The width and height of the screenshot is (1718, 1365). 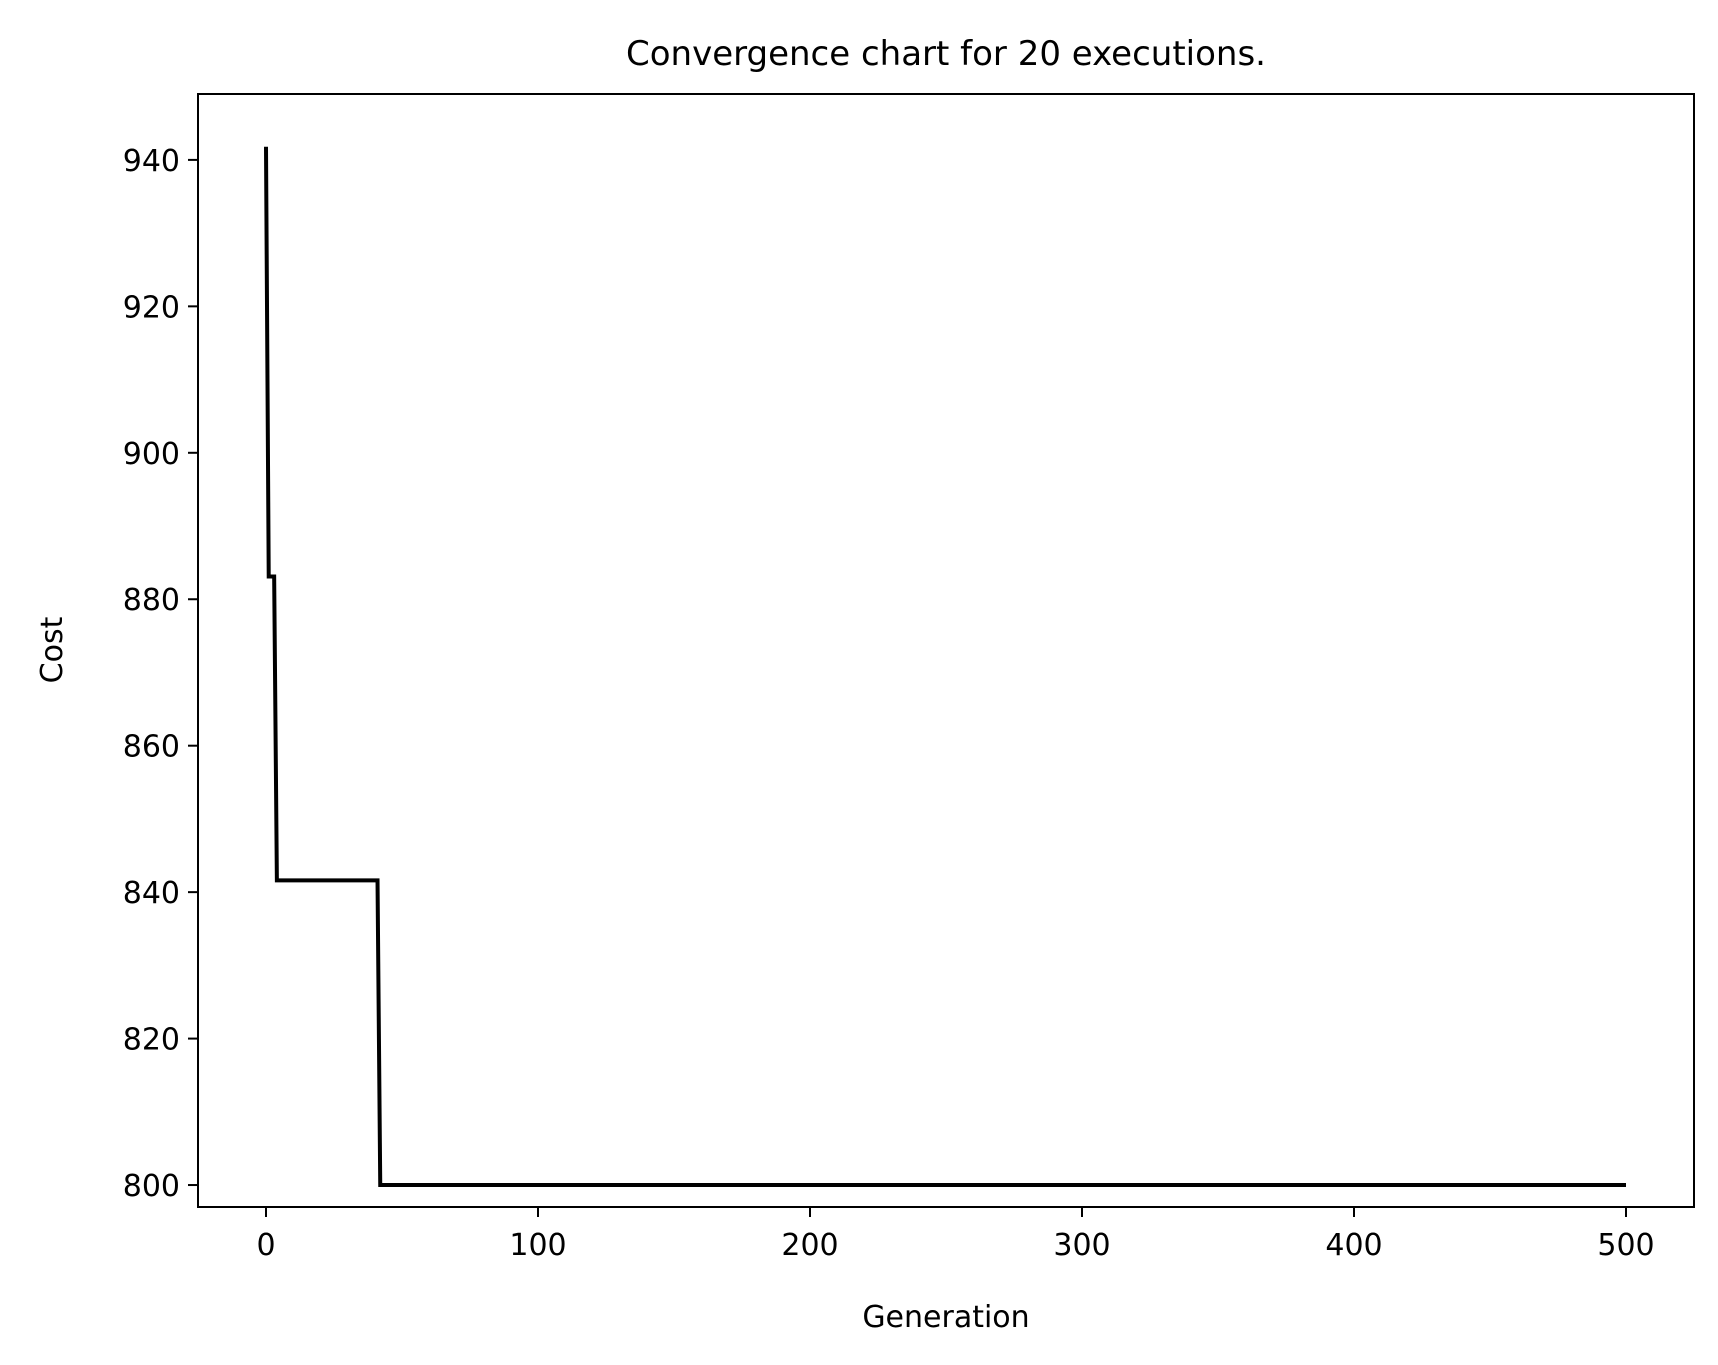 What do you see at coordinates (809, 1245) in the screenshot?
I see `x-tick-label: 200` at bounding box center [809, 1245].